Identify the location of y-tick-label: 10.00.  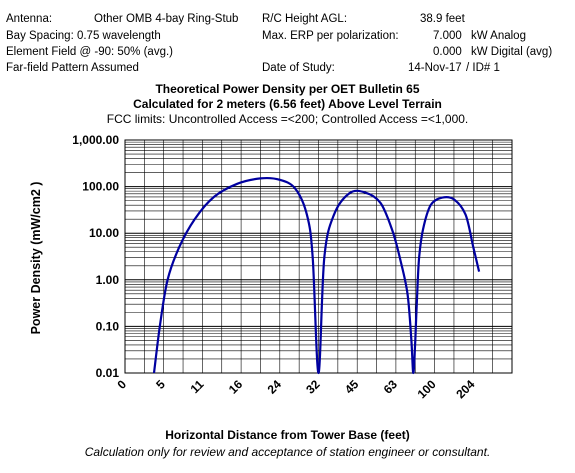
(104, 233).